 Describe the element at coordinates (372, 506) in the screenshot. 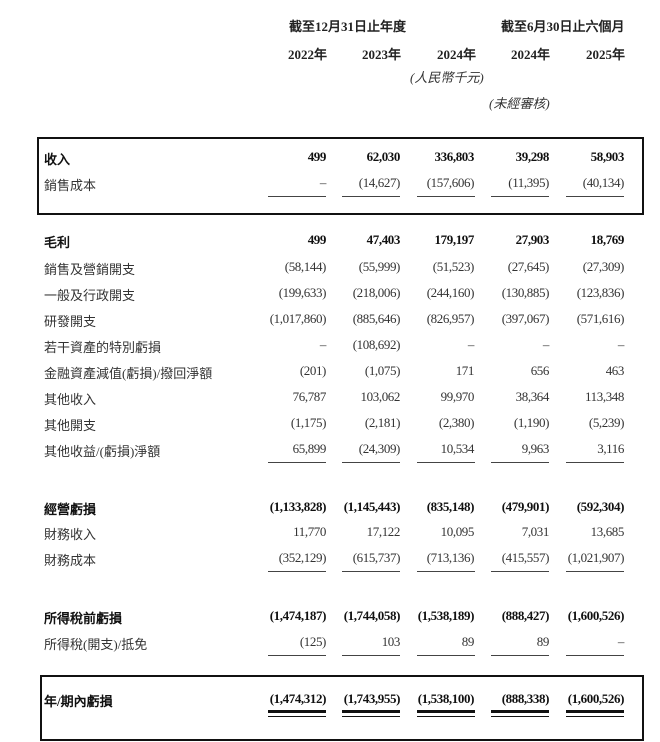

I see `row-value: (1,145,443)` at that location.